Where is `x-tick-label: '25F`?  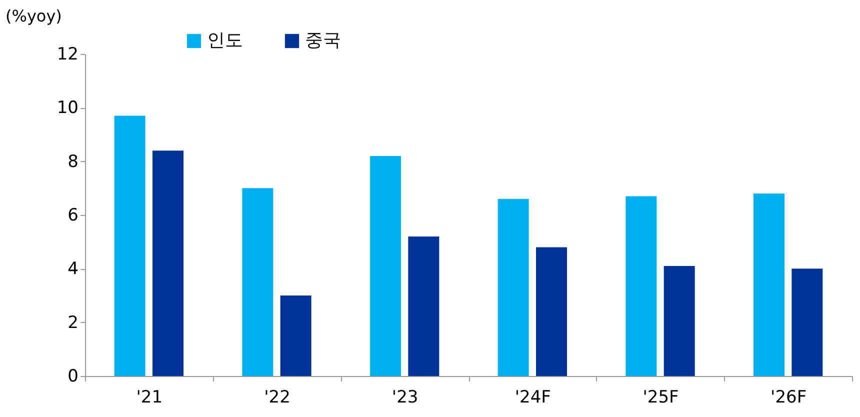
x-tick-label: '25F is located at coordinates (660, 398).